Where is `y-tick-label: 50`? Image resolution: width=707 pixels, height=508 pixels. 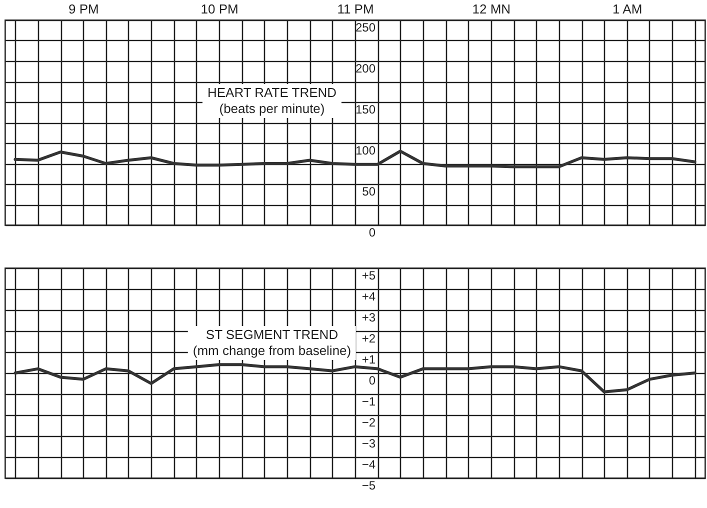
y-tick-label: 50 is located at coordinates (369, 191).